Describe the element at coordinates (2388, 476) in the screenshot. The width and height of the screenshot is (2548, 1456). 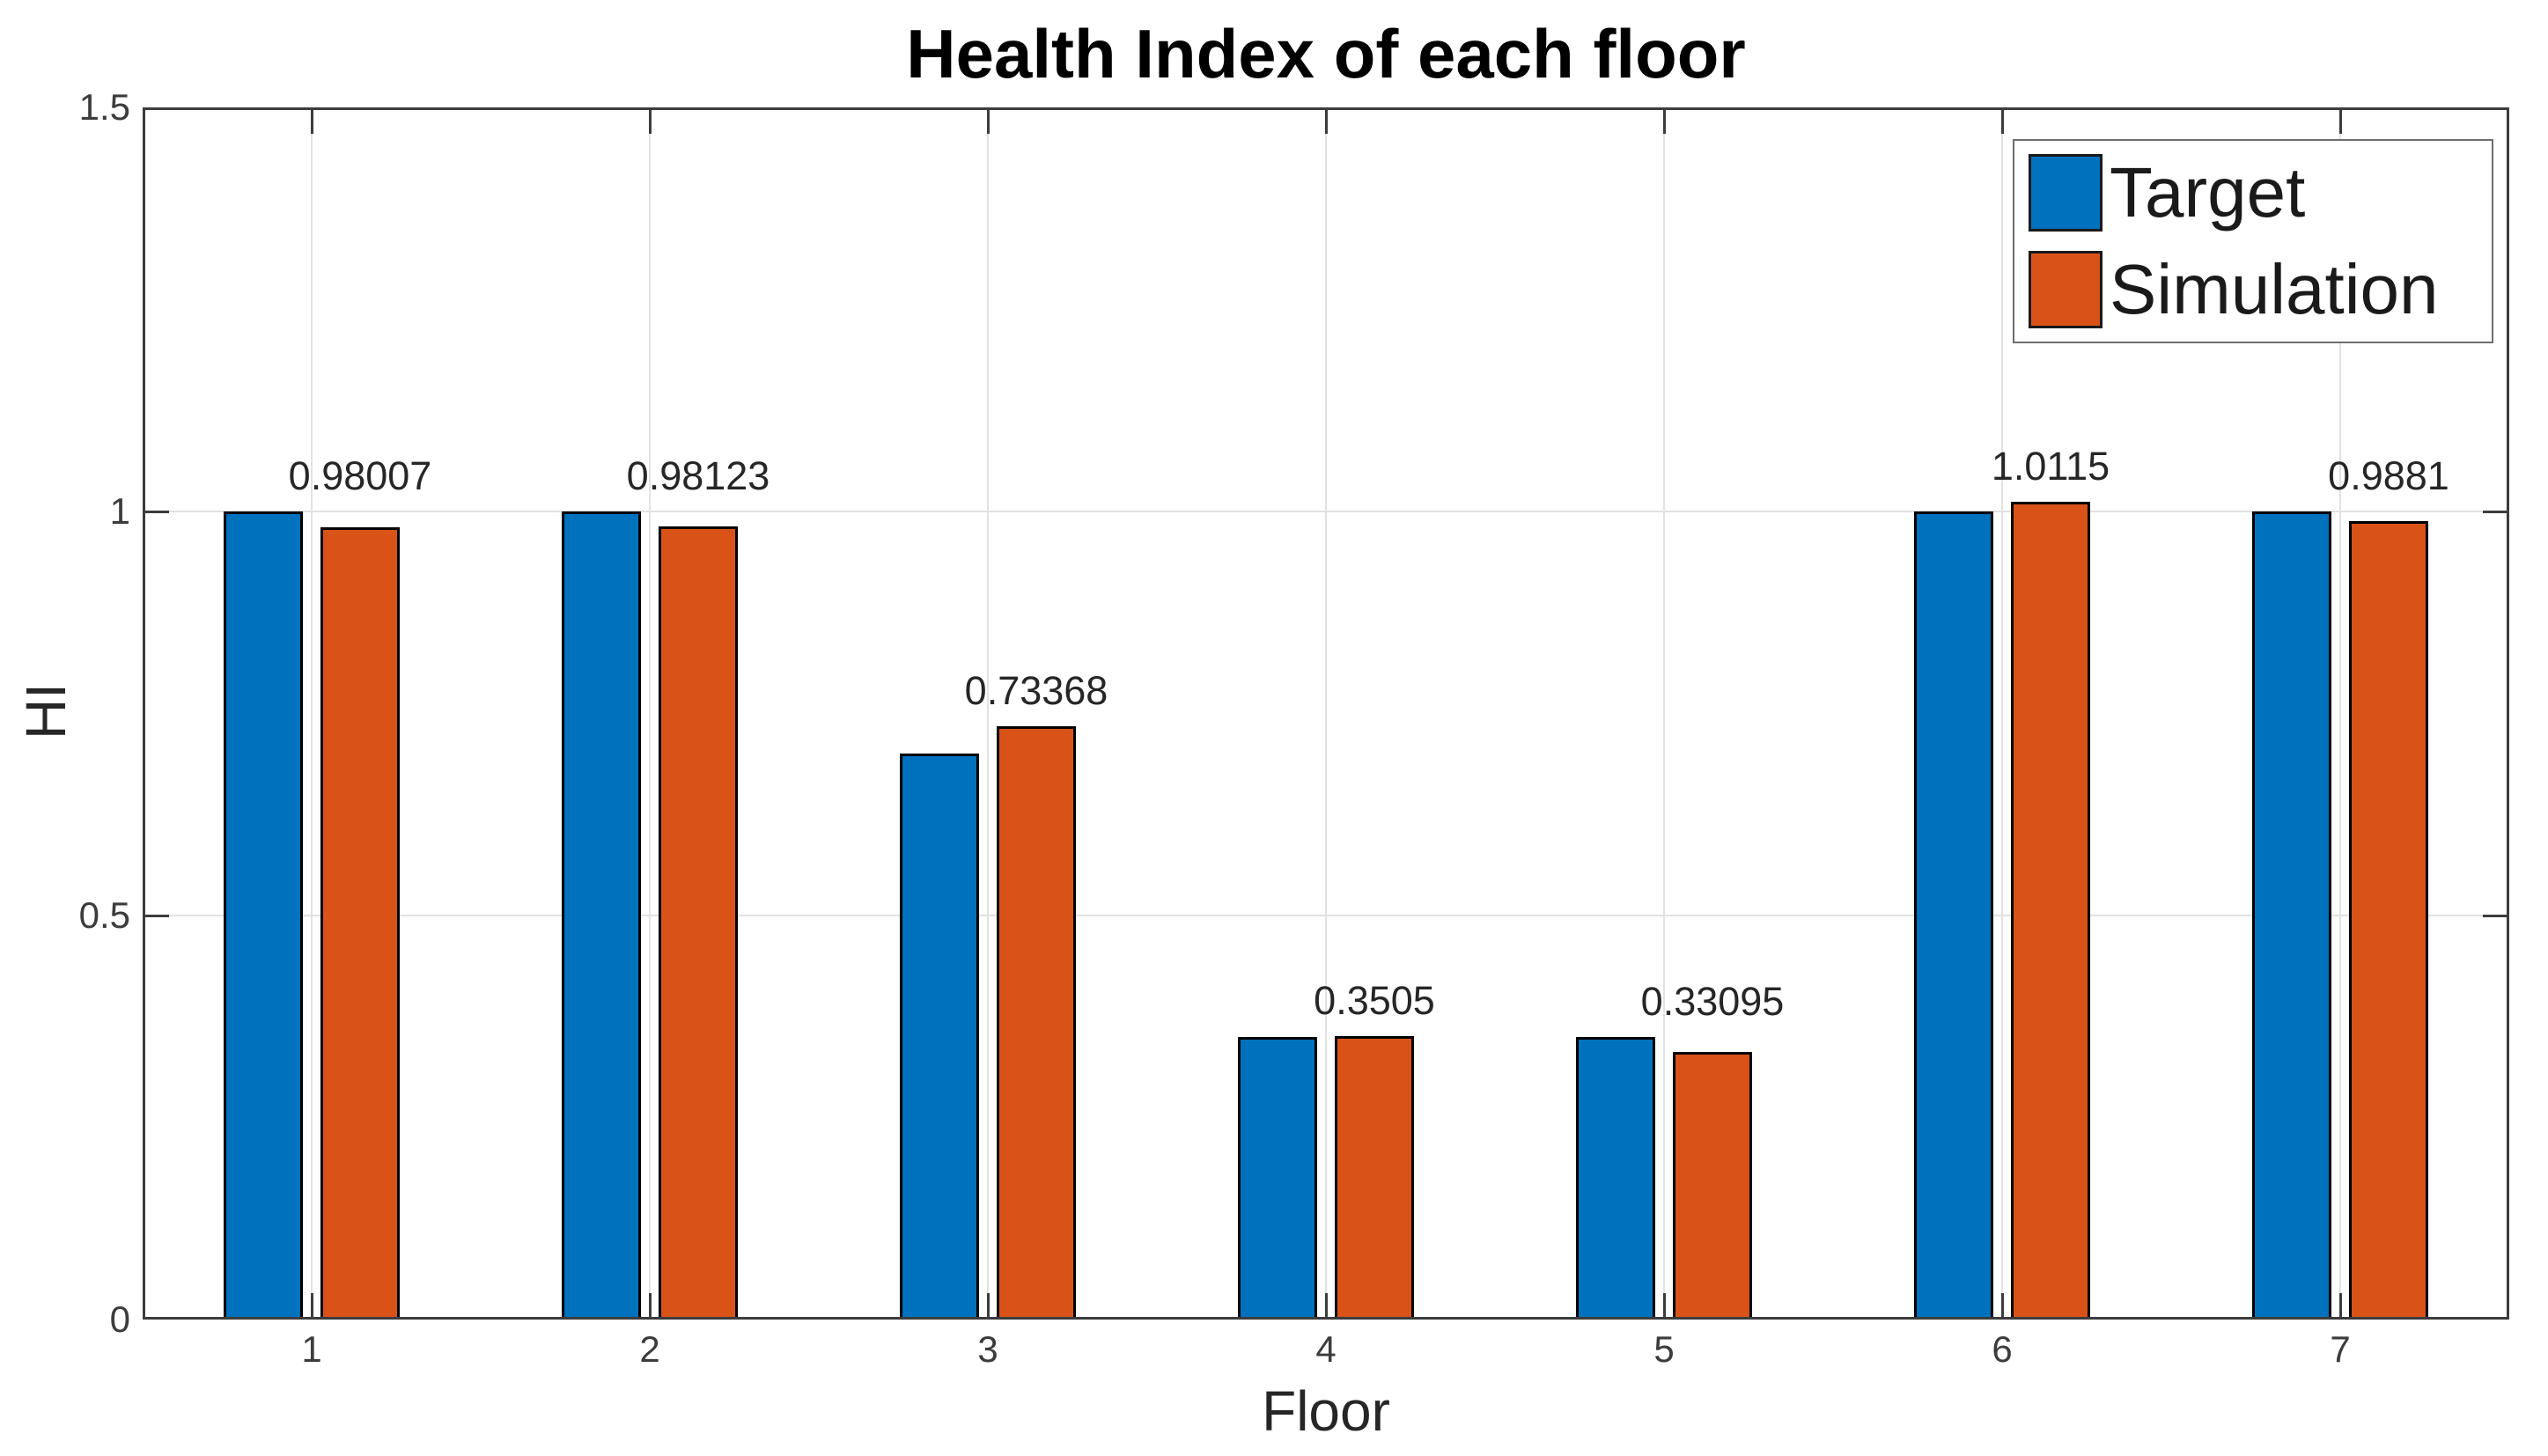
I see `bar-value-label: 0.9881` at that location.